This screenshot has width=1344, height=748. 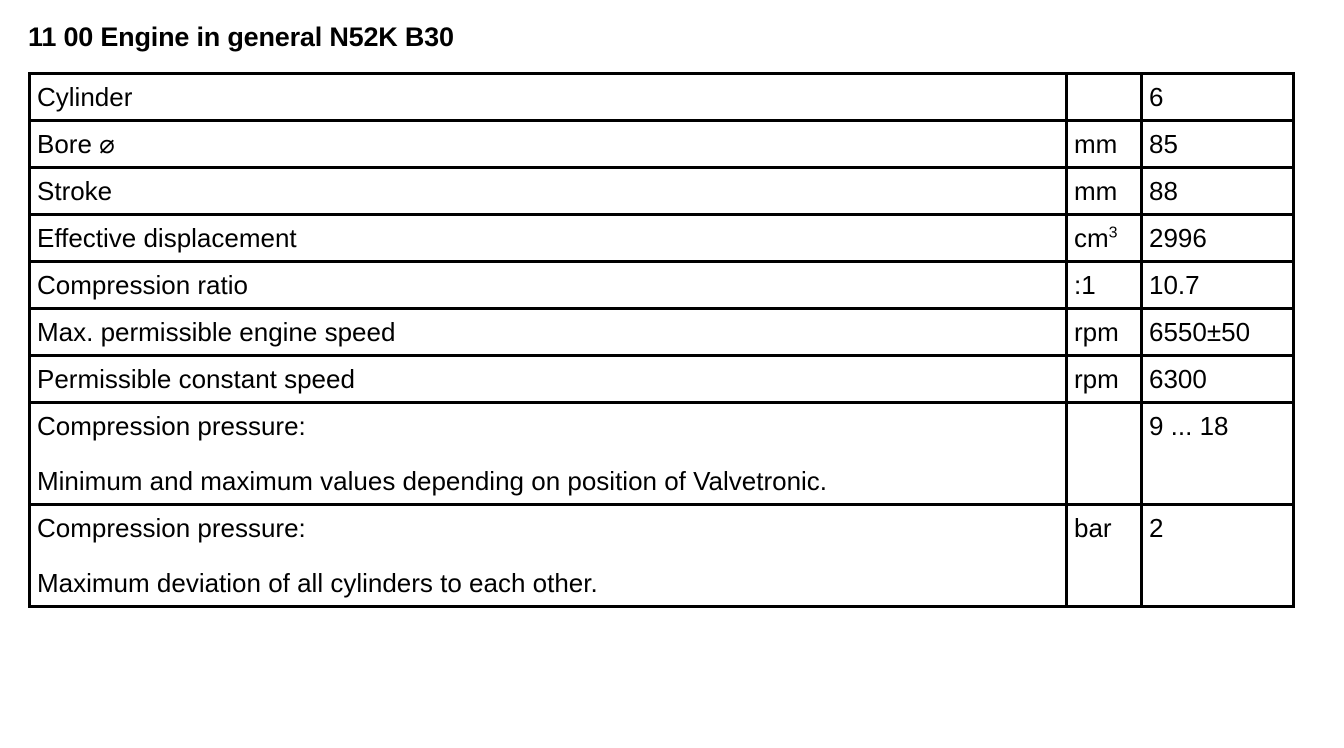 I want to click on table-row: Cylinder 6, so click(x=661, y=97).